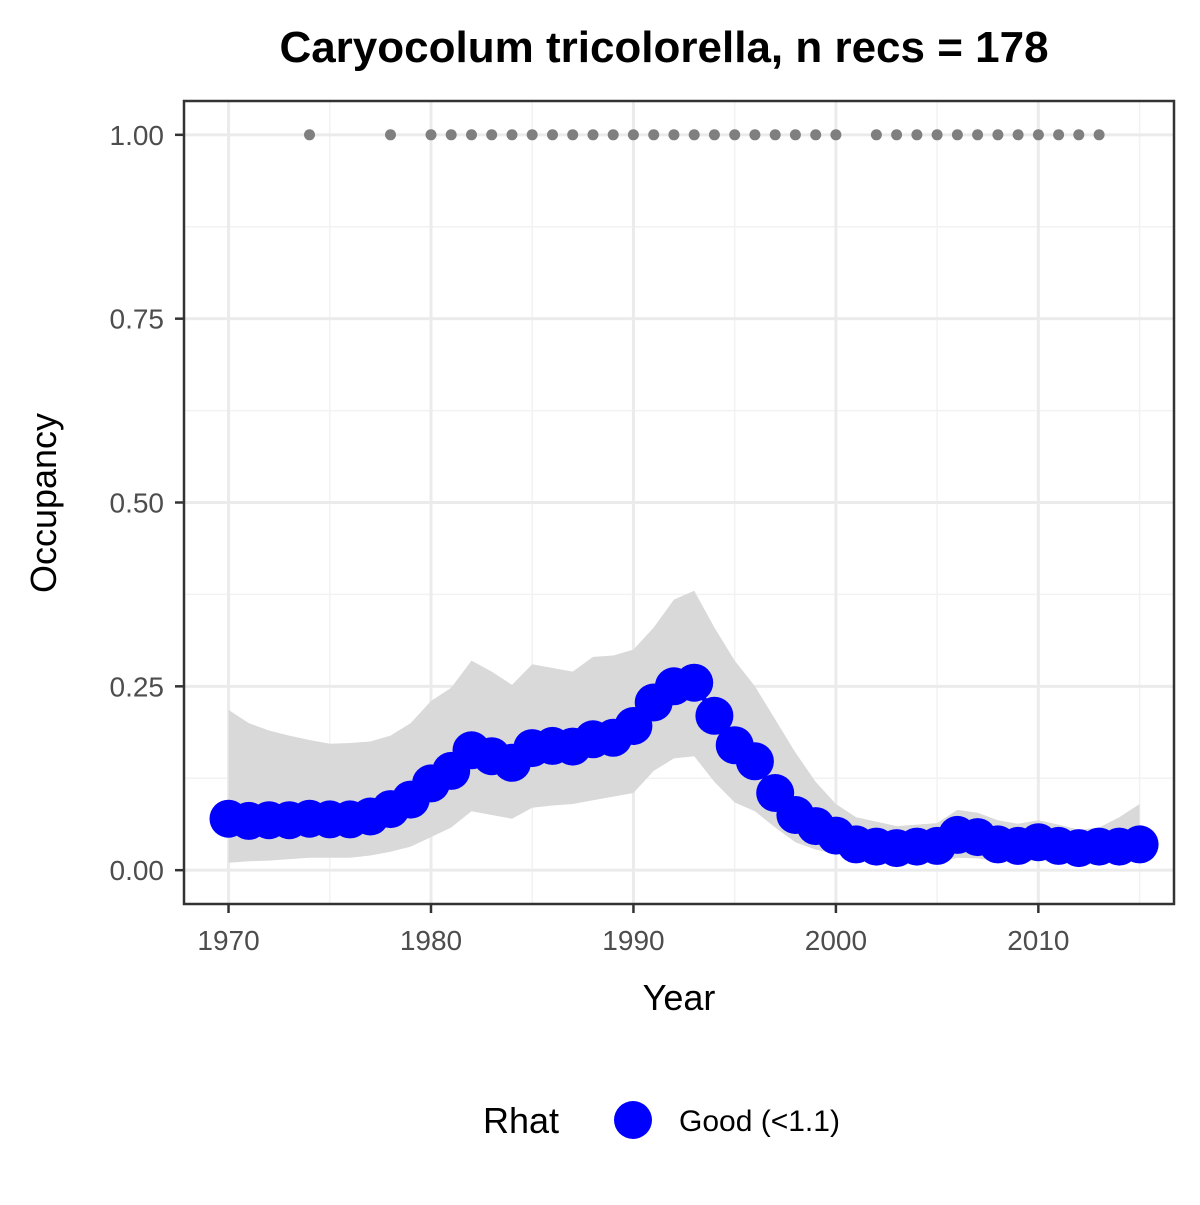 This screenshot has width=1200, height=1205. What do you see at coordinates (836, 940) in the screenshot?
I see `x-tick-label: 2000` at bounding box center [836, 940].